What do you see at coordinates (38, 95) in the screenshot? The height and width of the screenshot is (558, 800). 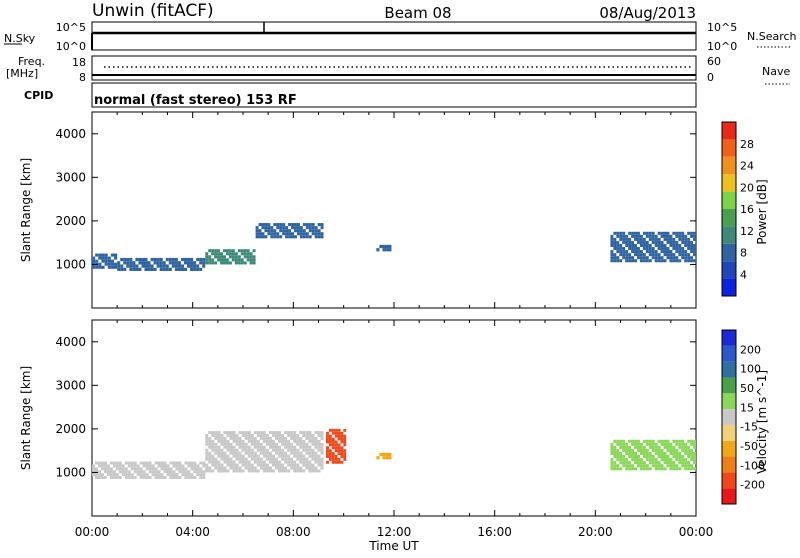 I see `cpid-label: CPID` at bounding box center [38, 95].